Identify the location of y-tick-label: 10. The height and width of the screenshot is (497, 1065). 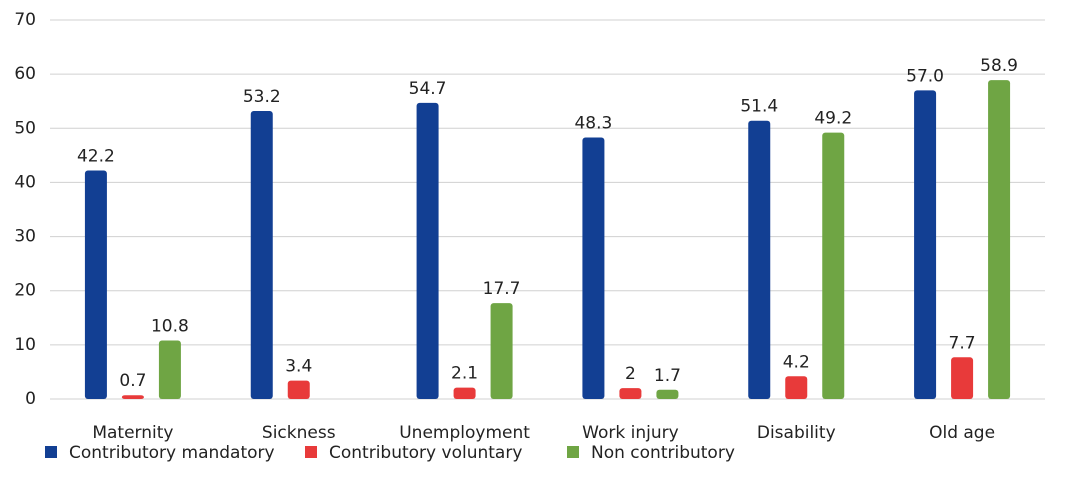
(25, 345).